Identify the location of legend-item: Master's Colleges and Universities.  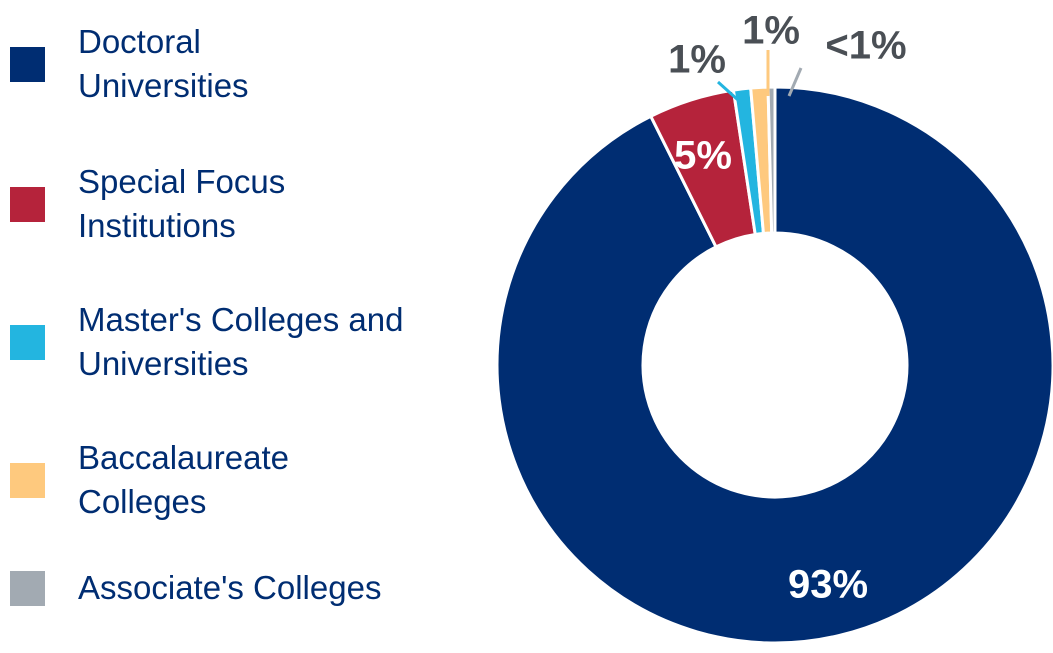
(214, 342).